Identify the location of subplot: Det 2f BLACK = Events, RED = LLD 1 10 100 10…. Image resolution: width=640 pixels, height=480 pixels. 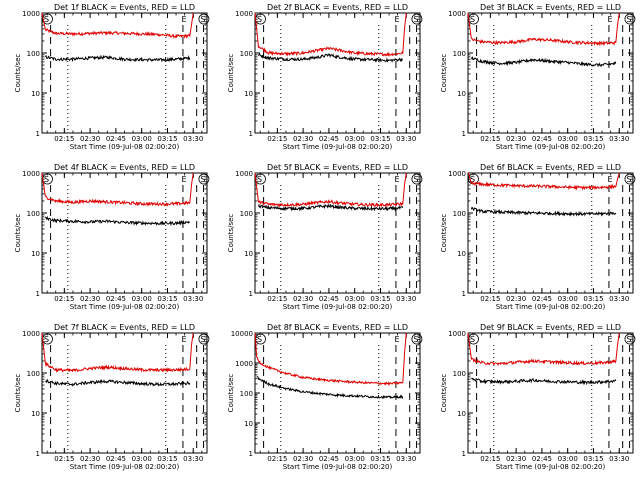
(325, 77).